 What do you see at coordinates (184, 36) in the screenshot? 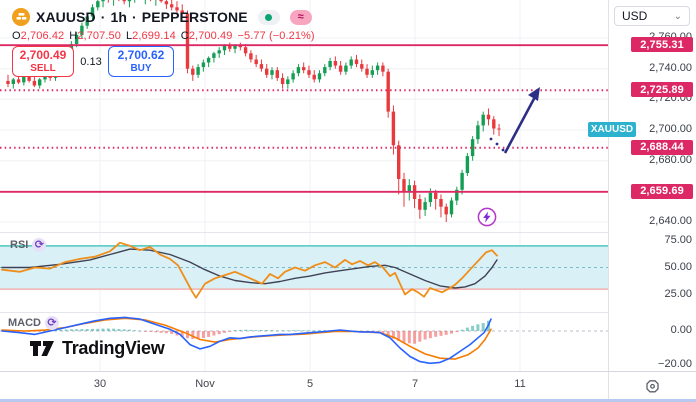
I see `close-label: C` at bounding box center [184, 36].